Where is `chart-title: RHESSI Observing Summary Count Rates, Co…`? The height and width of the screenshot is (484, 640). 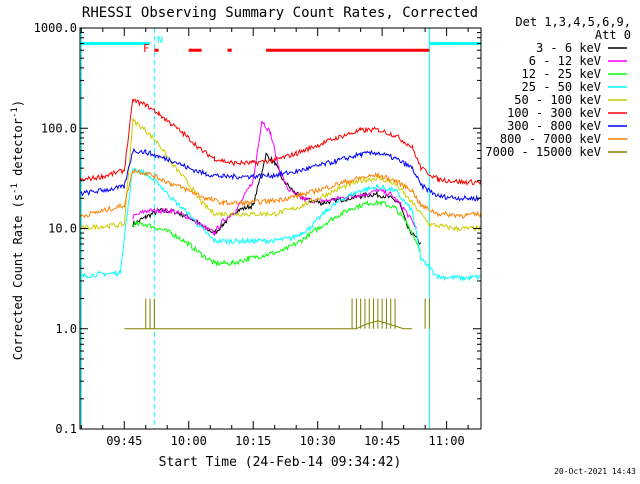
chart-title: RHESSI Observing Summary Count Rates, Co… is located at coordinates (280, 13).